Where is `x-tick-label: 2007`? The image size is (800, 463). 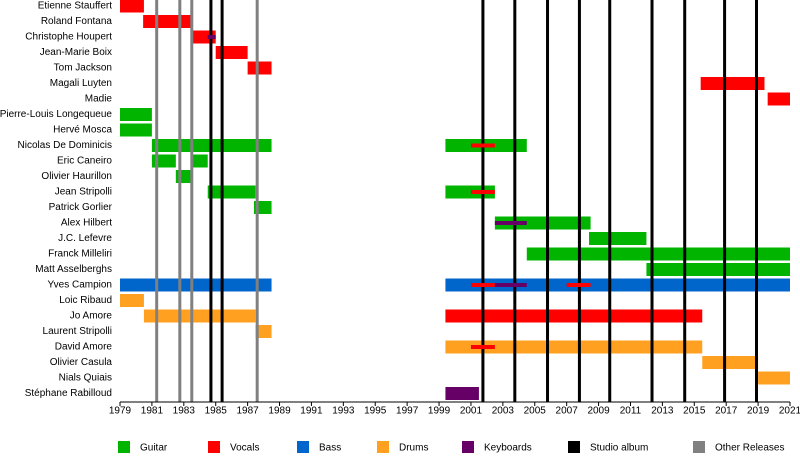 x-tick-label: 2007 is located at coordinates (567, 411).